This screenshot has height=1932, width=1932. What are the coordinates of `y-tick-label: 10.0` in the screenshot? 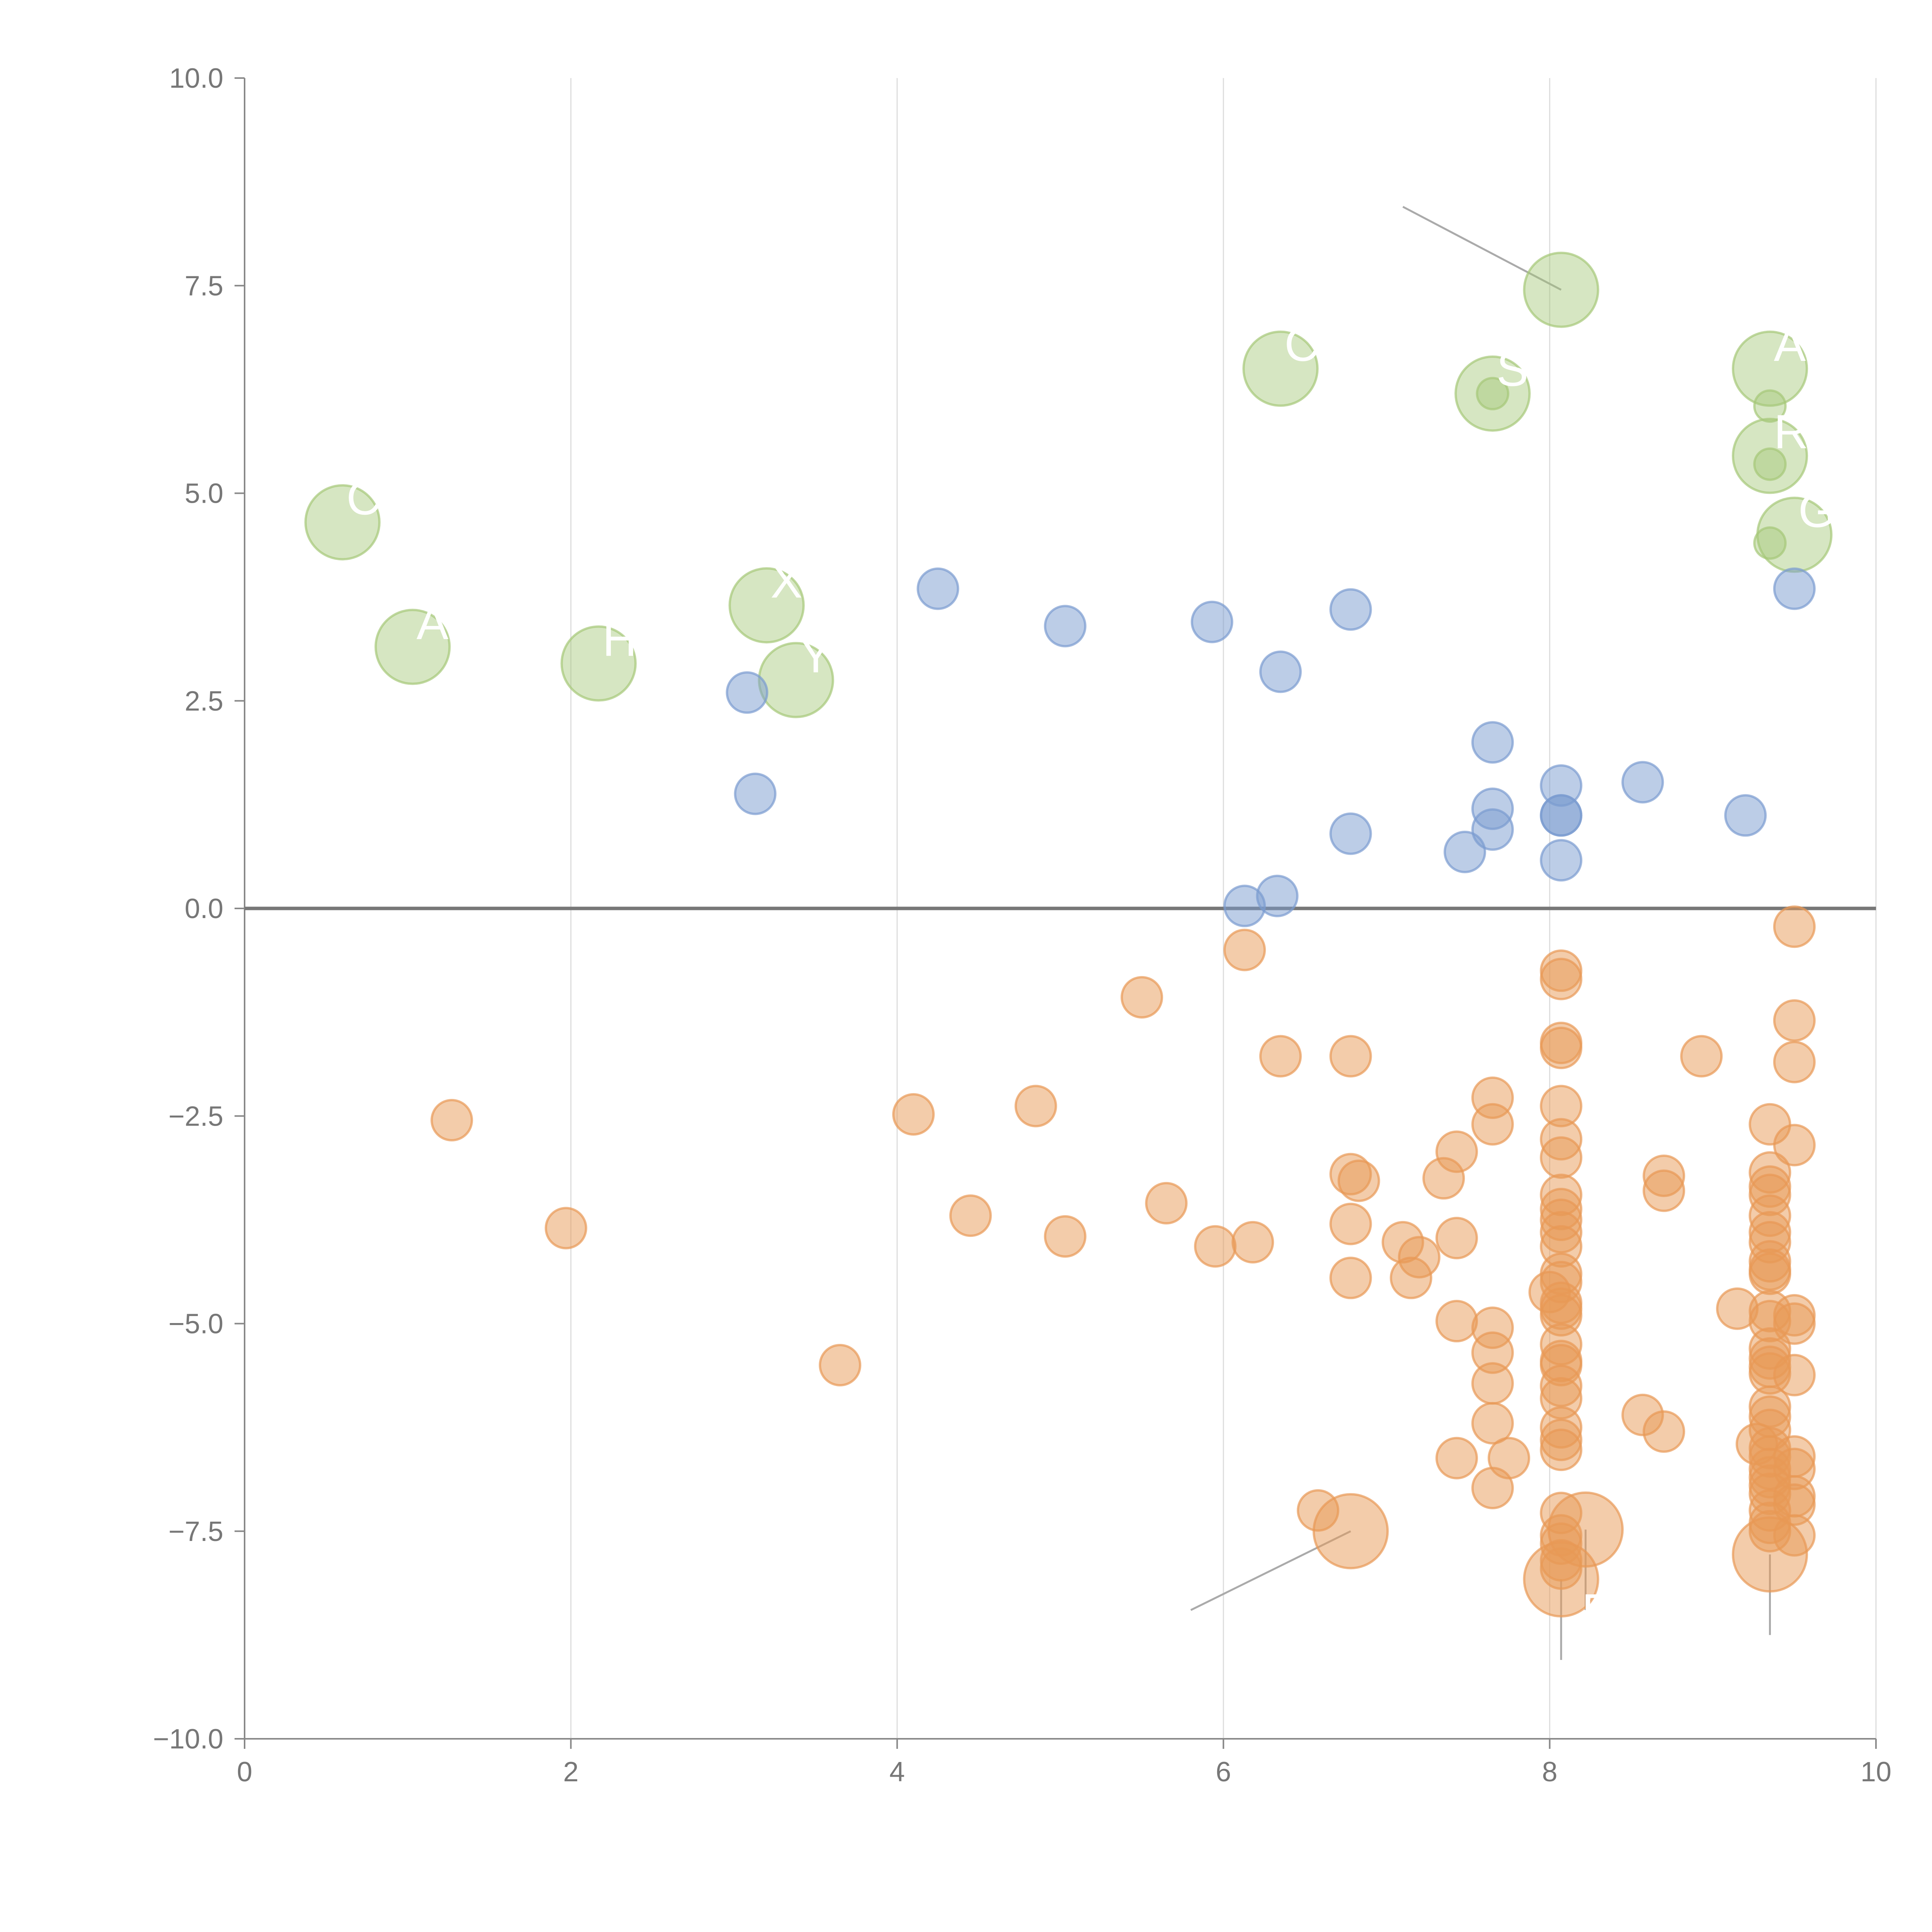 It's located at (196, 78).